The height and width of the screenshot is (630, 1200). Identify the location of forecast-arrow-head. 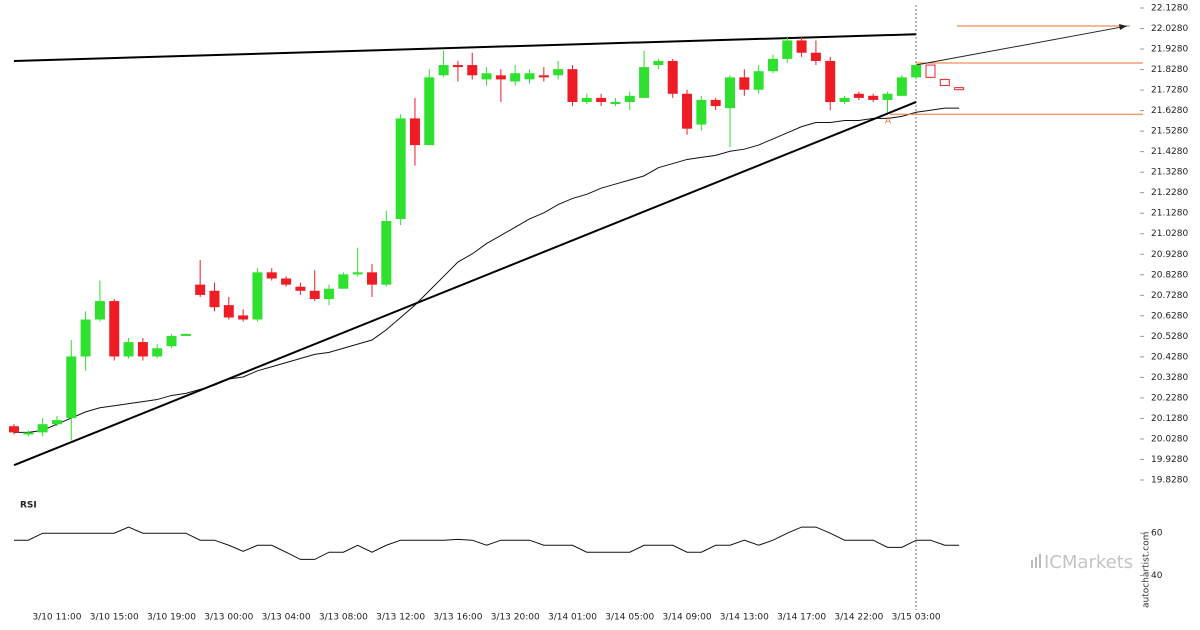
(1123, 27).